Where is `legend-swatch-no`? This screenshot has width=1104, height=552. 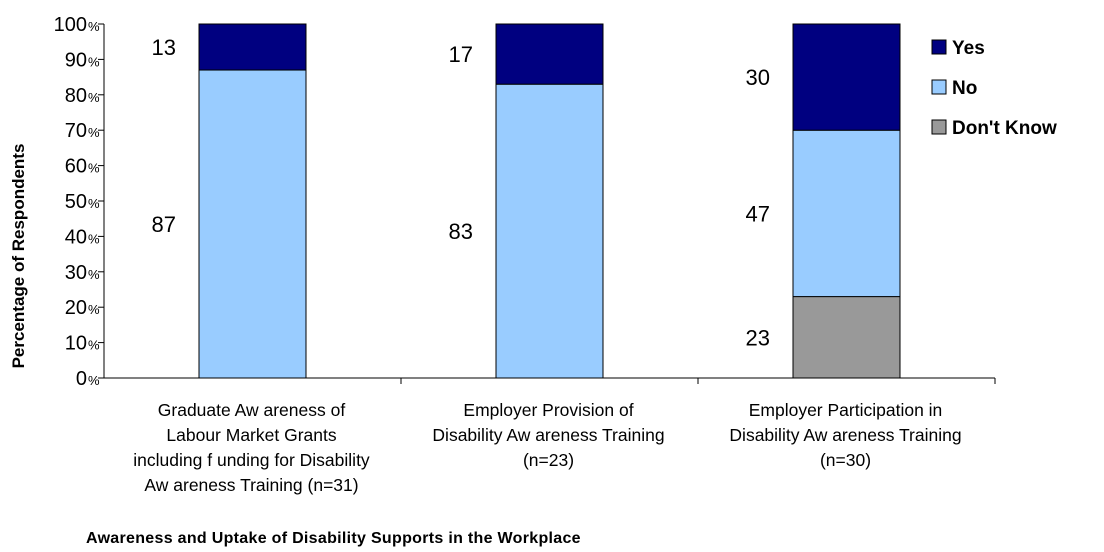 legend-swatch-no is located at coordinates (939, 87).